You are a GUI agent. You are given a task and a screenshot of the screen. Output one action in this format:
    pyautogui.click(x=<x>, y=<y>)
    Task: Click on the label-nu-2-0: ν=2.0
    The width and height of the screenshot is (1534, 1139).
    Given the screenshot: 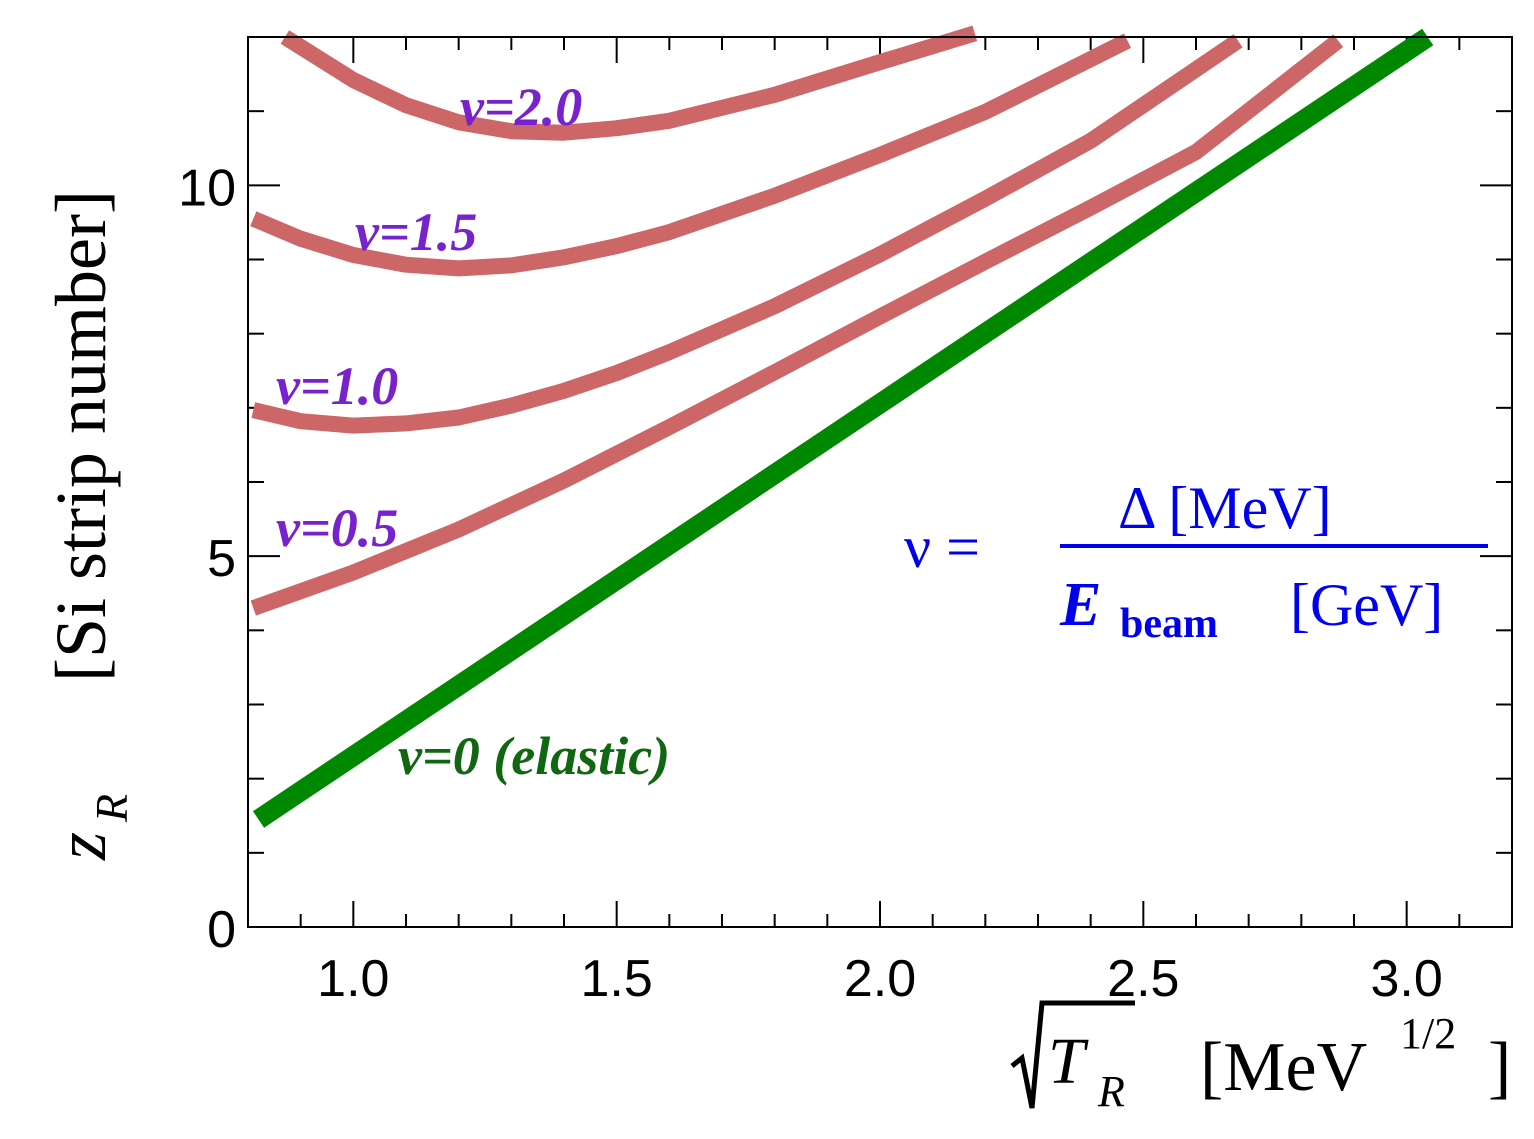 What is the action you would take?
    pyautogui.click(x=521, y=107)
    